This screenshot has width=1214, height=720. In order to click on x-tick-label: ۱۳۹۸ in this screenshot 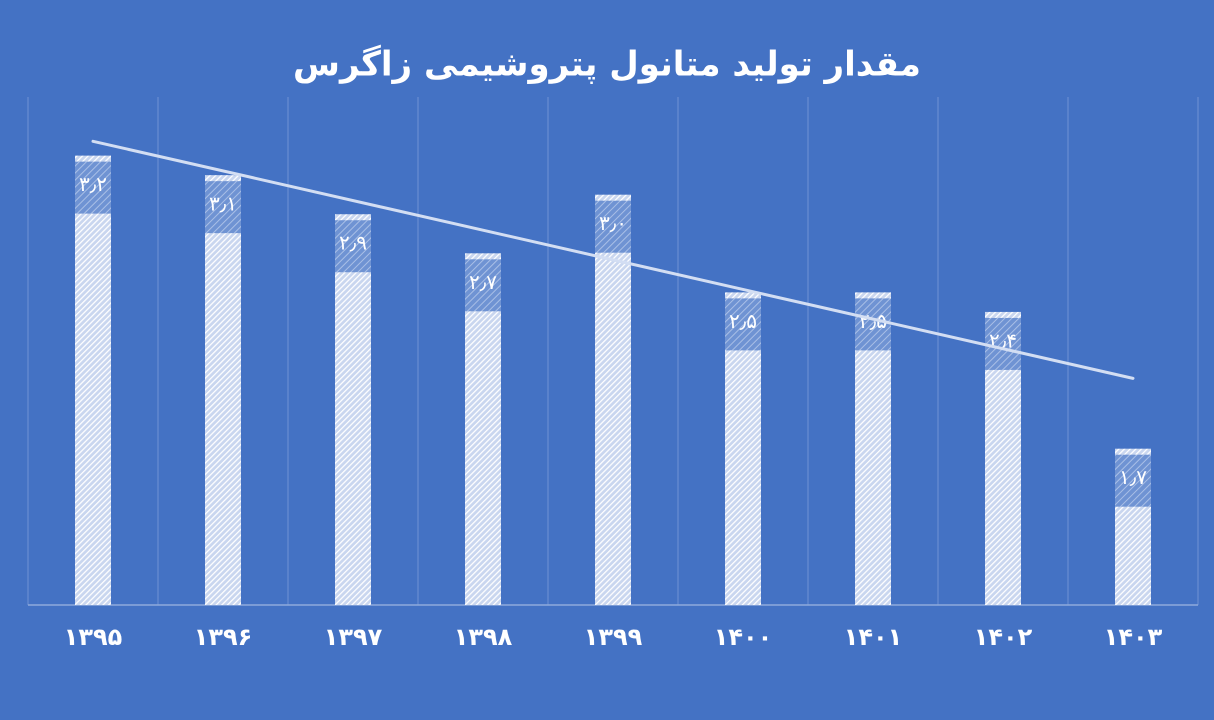, I will do `click(483, 637)`.